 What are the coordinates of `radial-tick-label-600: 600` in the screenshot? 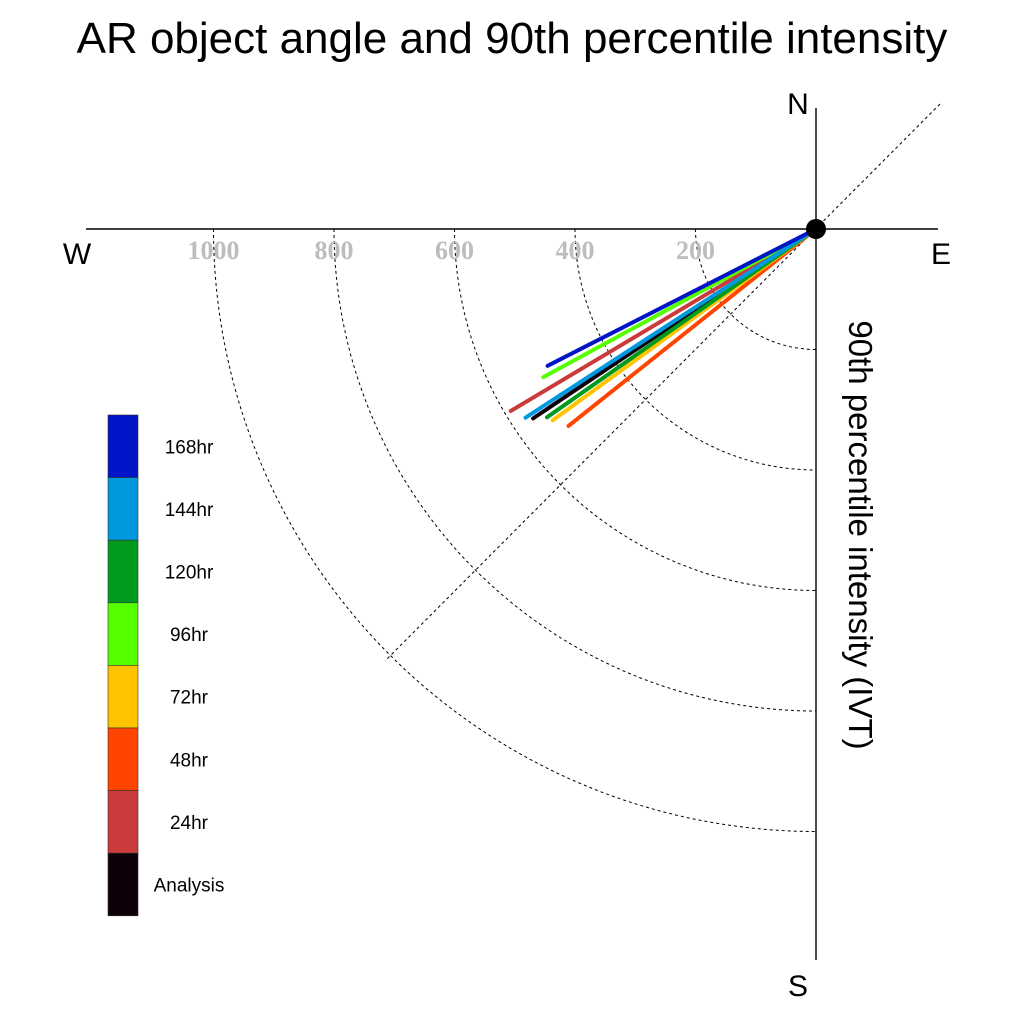 It's located at (454, 250).